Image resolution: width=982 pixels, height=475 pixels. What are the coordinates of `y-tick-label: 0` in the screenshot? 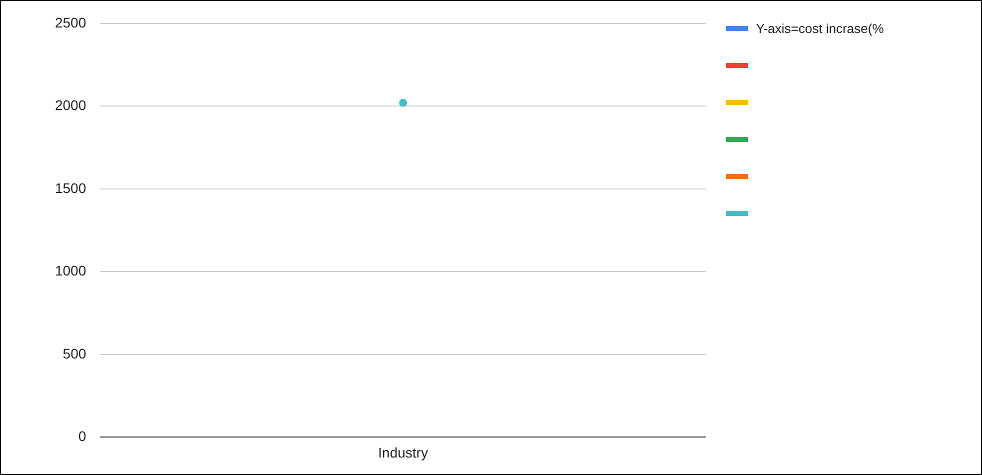 It's located at (82, 436).